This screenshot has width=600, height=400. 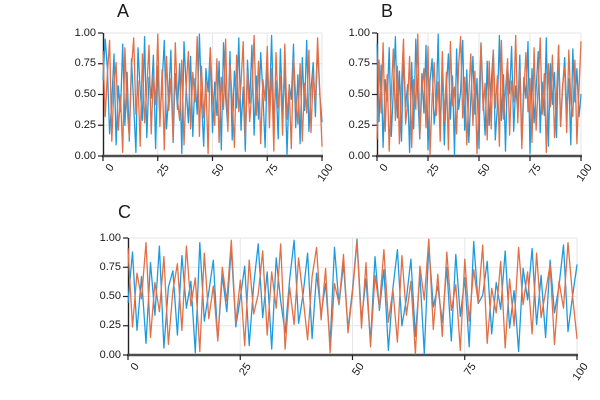 I want to click on chart-b-plot, so click(x=477, y=96).